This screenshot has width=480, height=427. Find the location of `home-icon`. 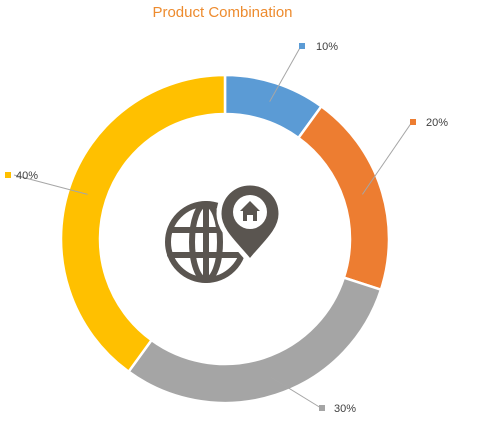

home-icon is located at coordinates (250, 211).